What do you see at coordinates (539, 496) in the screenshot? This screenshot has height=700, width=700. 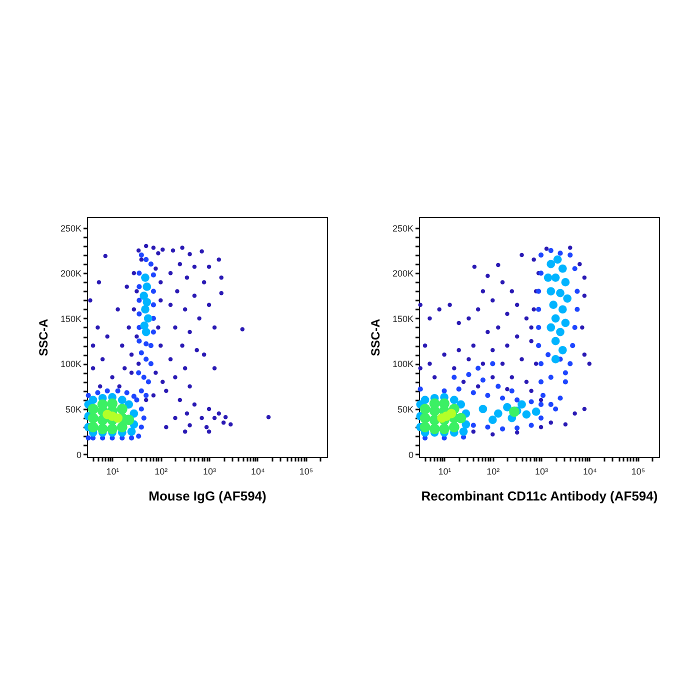 I see `x-axis-title: Recombinant CD11c Antibody (AF594)` at bounding box center [539, 496].